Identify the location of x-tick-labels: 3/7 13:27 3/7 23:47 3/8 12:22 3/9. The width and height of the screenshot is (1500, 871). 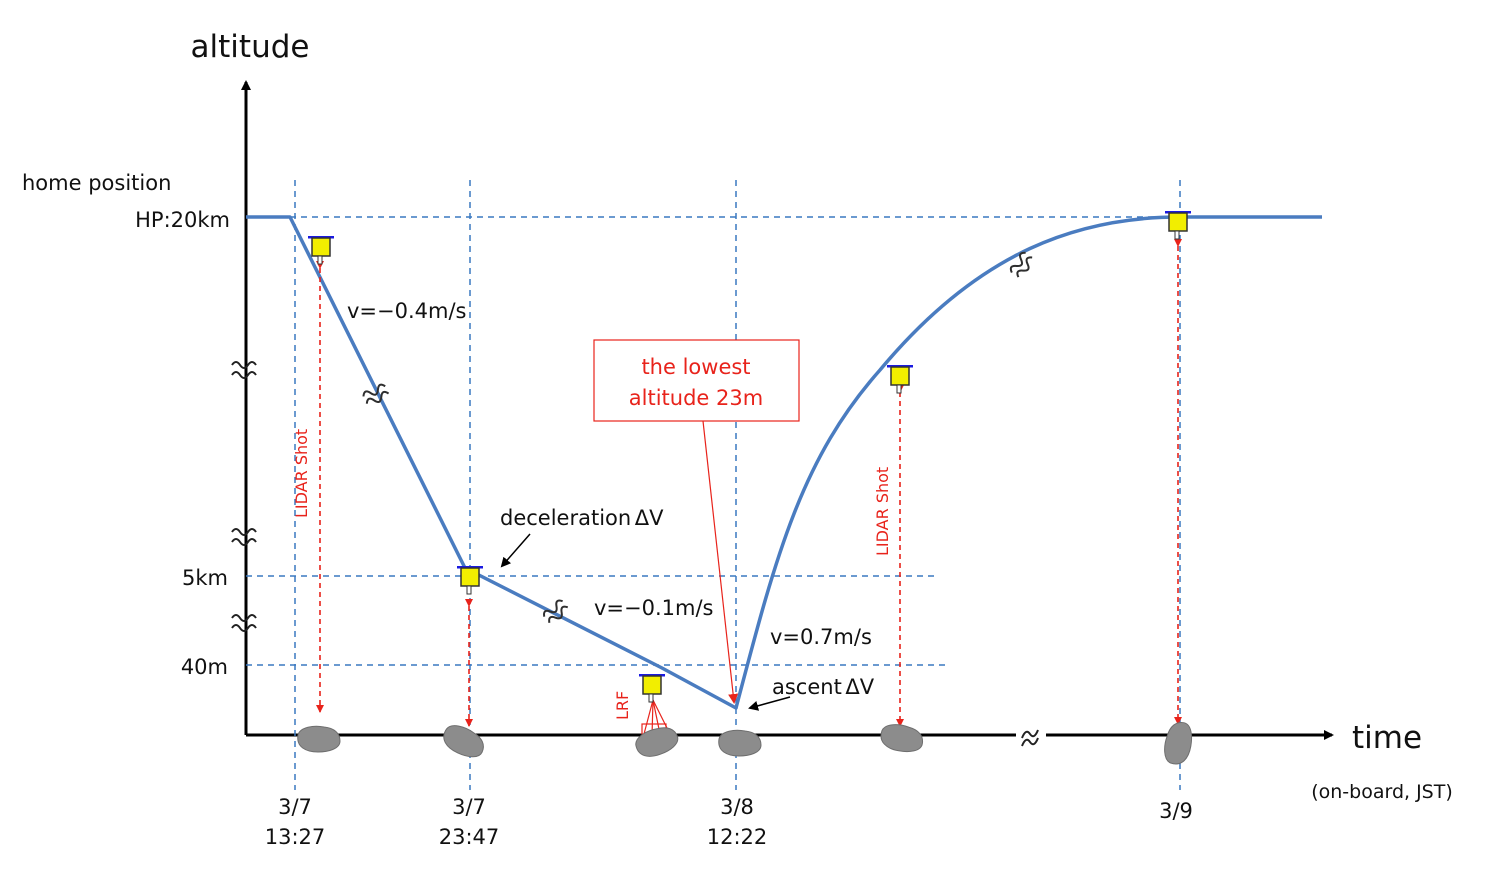
(729, 822).